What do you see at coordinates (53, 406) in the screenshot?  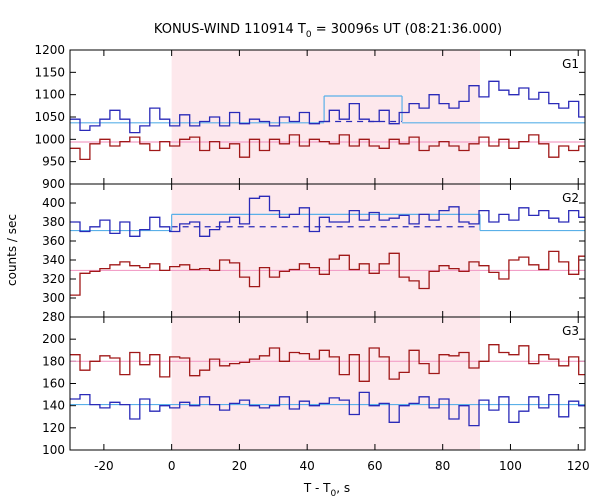 I see `panel-g3-ytick-label: 140` at bounding box center [53, 406].